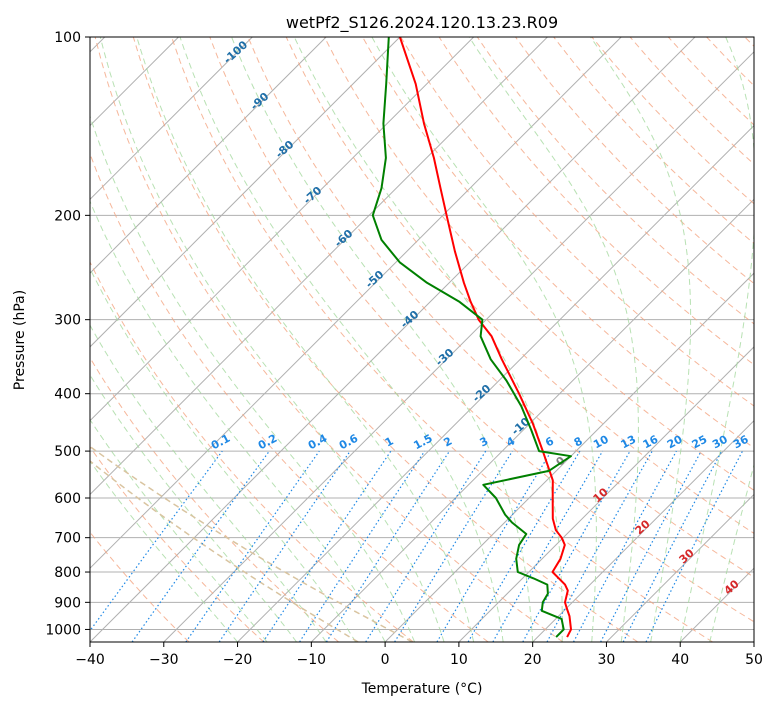 The image size is (775, 708). Describe the element at coordinates (67, 334) in the screenshot. I see `y-axis: 100 200 300 400 500 600 700 800 900 1000` at that location.